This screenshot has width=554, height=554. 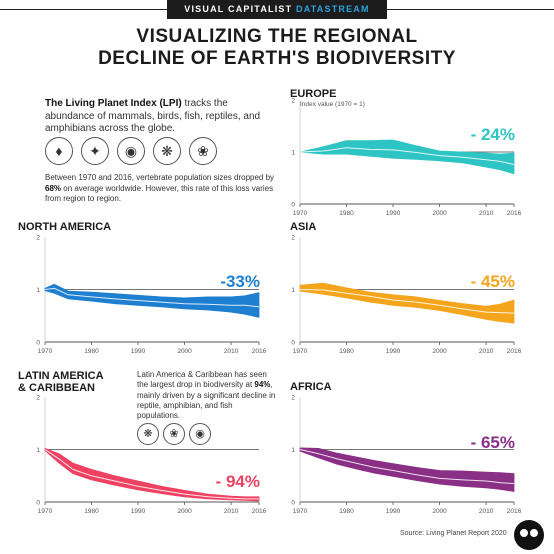 What do you see at coordinates (439, 213) in the screenshot?
I see `europe-x-tick-2000: 2000` at bounding box center [439, 213].